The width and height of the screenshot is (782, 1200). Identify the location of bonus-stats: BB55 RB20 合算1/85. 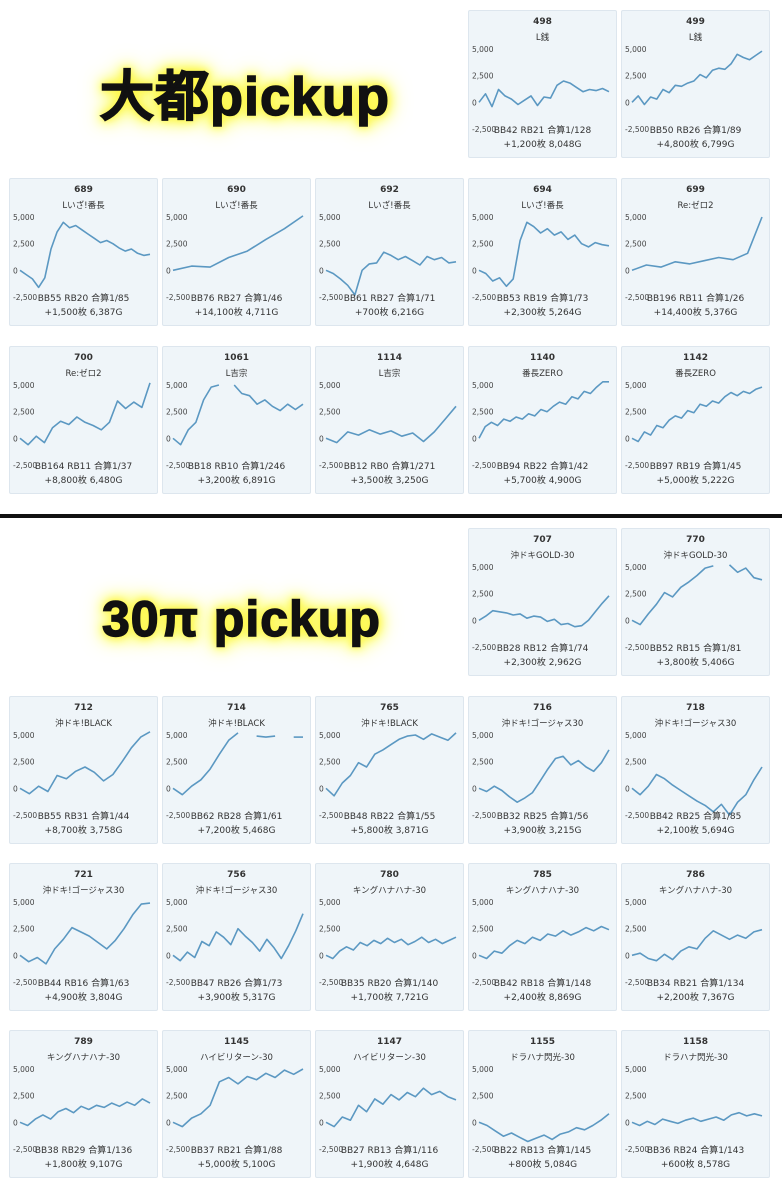
(83, 299).